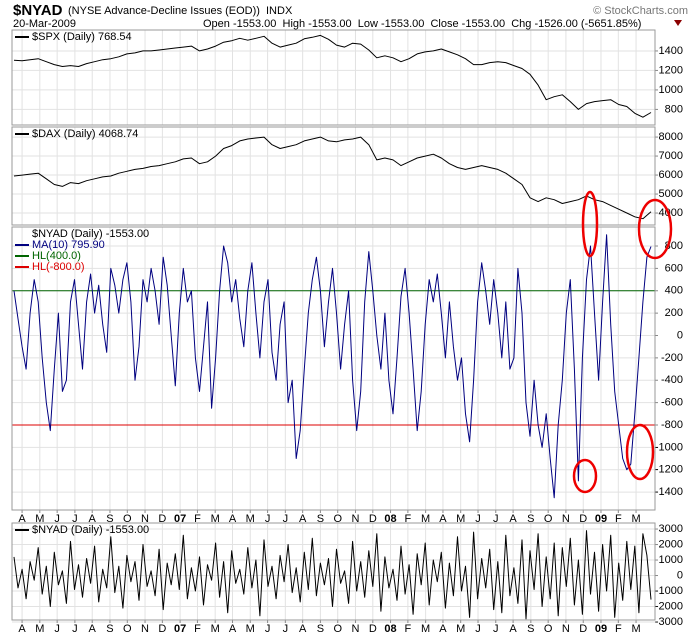 The image size is (700, 639). Describe the element at coordinates (671, 137) in the screenshot. I see `y-tick-label: 8000` at that location.